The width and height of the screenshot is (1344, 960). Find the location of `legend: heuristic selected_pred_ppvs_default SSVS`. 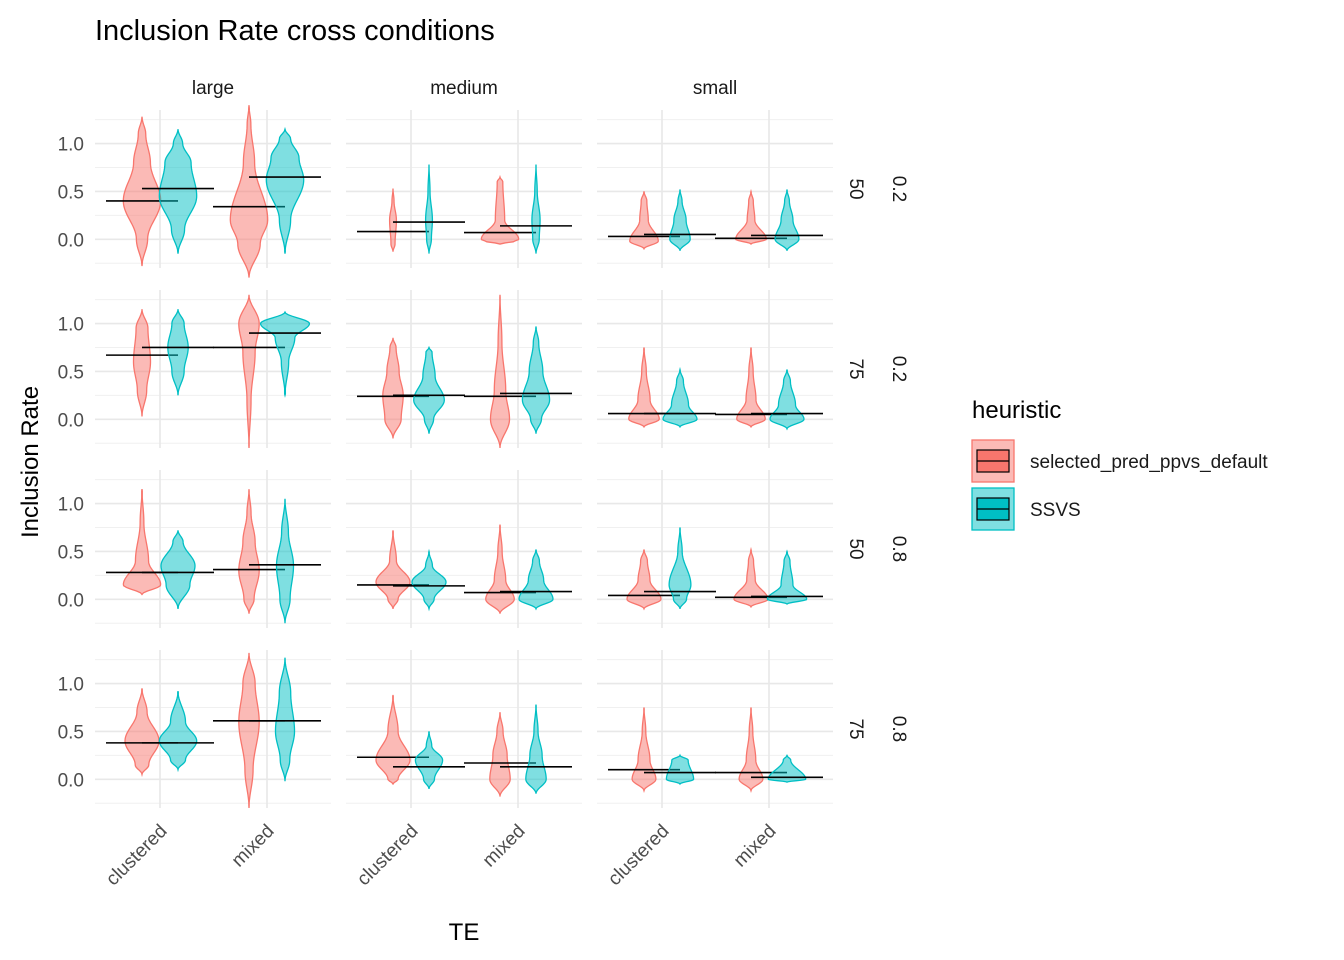

legend: heuristic selected_pred_ppvs_default SSVS is located at coordinates (1119, 464).